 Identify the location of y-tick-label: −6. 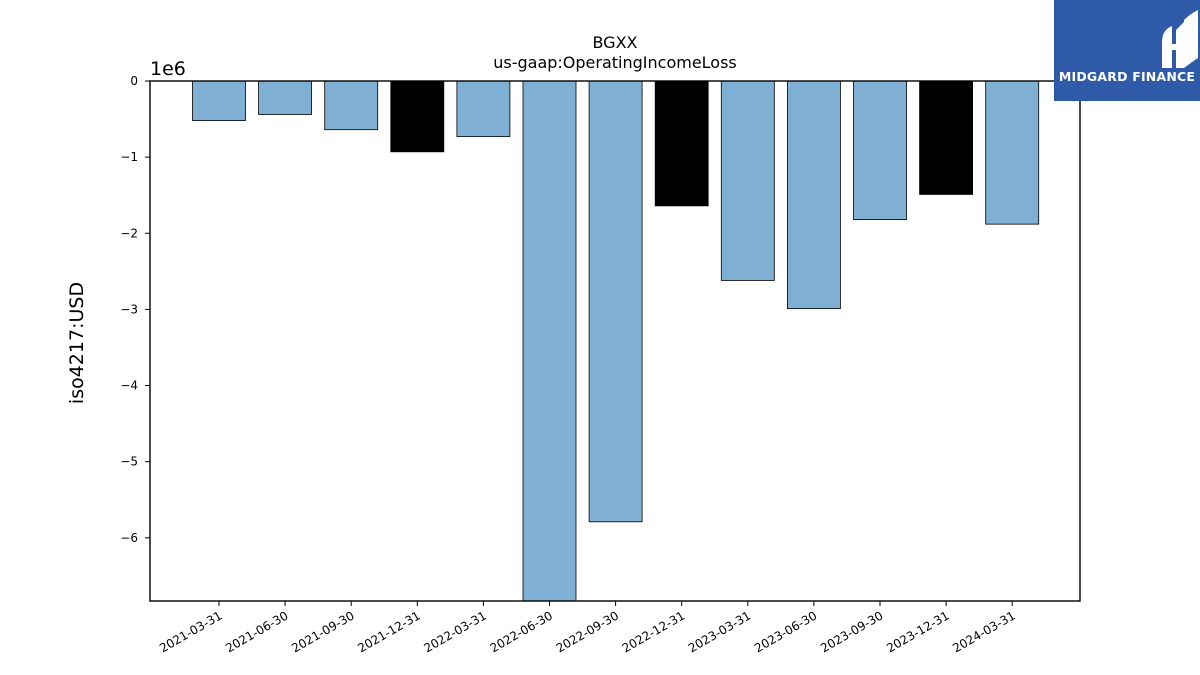
(129, 538).